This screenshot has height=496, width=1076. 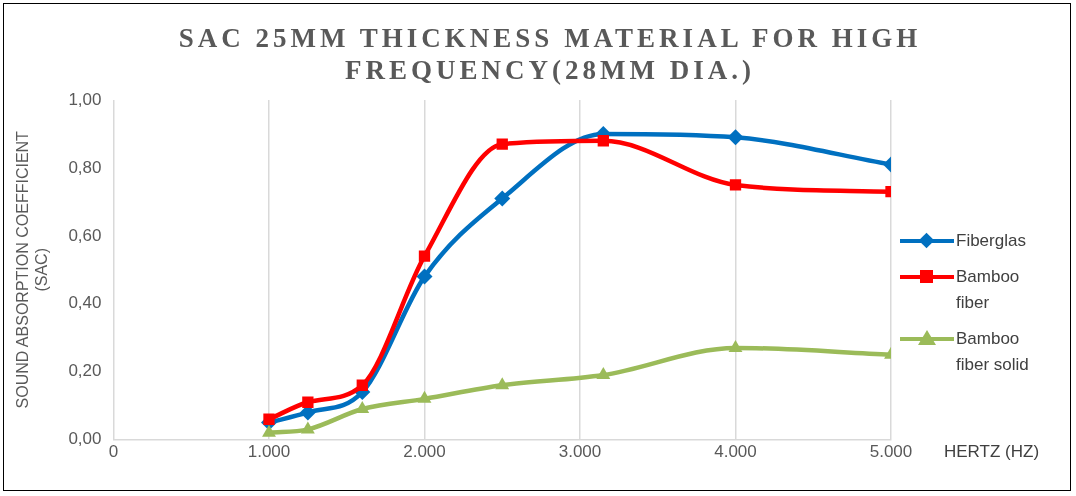 I want to click on y-tick-label: 0,20, so click(x=85, y=371).